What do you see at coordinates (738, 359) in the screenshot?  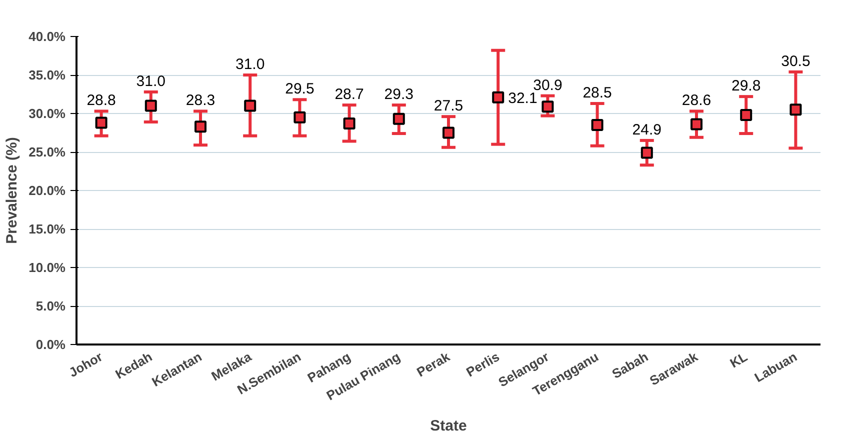 I see `x-tick-label: KL` at bounding box center [738, 359].